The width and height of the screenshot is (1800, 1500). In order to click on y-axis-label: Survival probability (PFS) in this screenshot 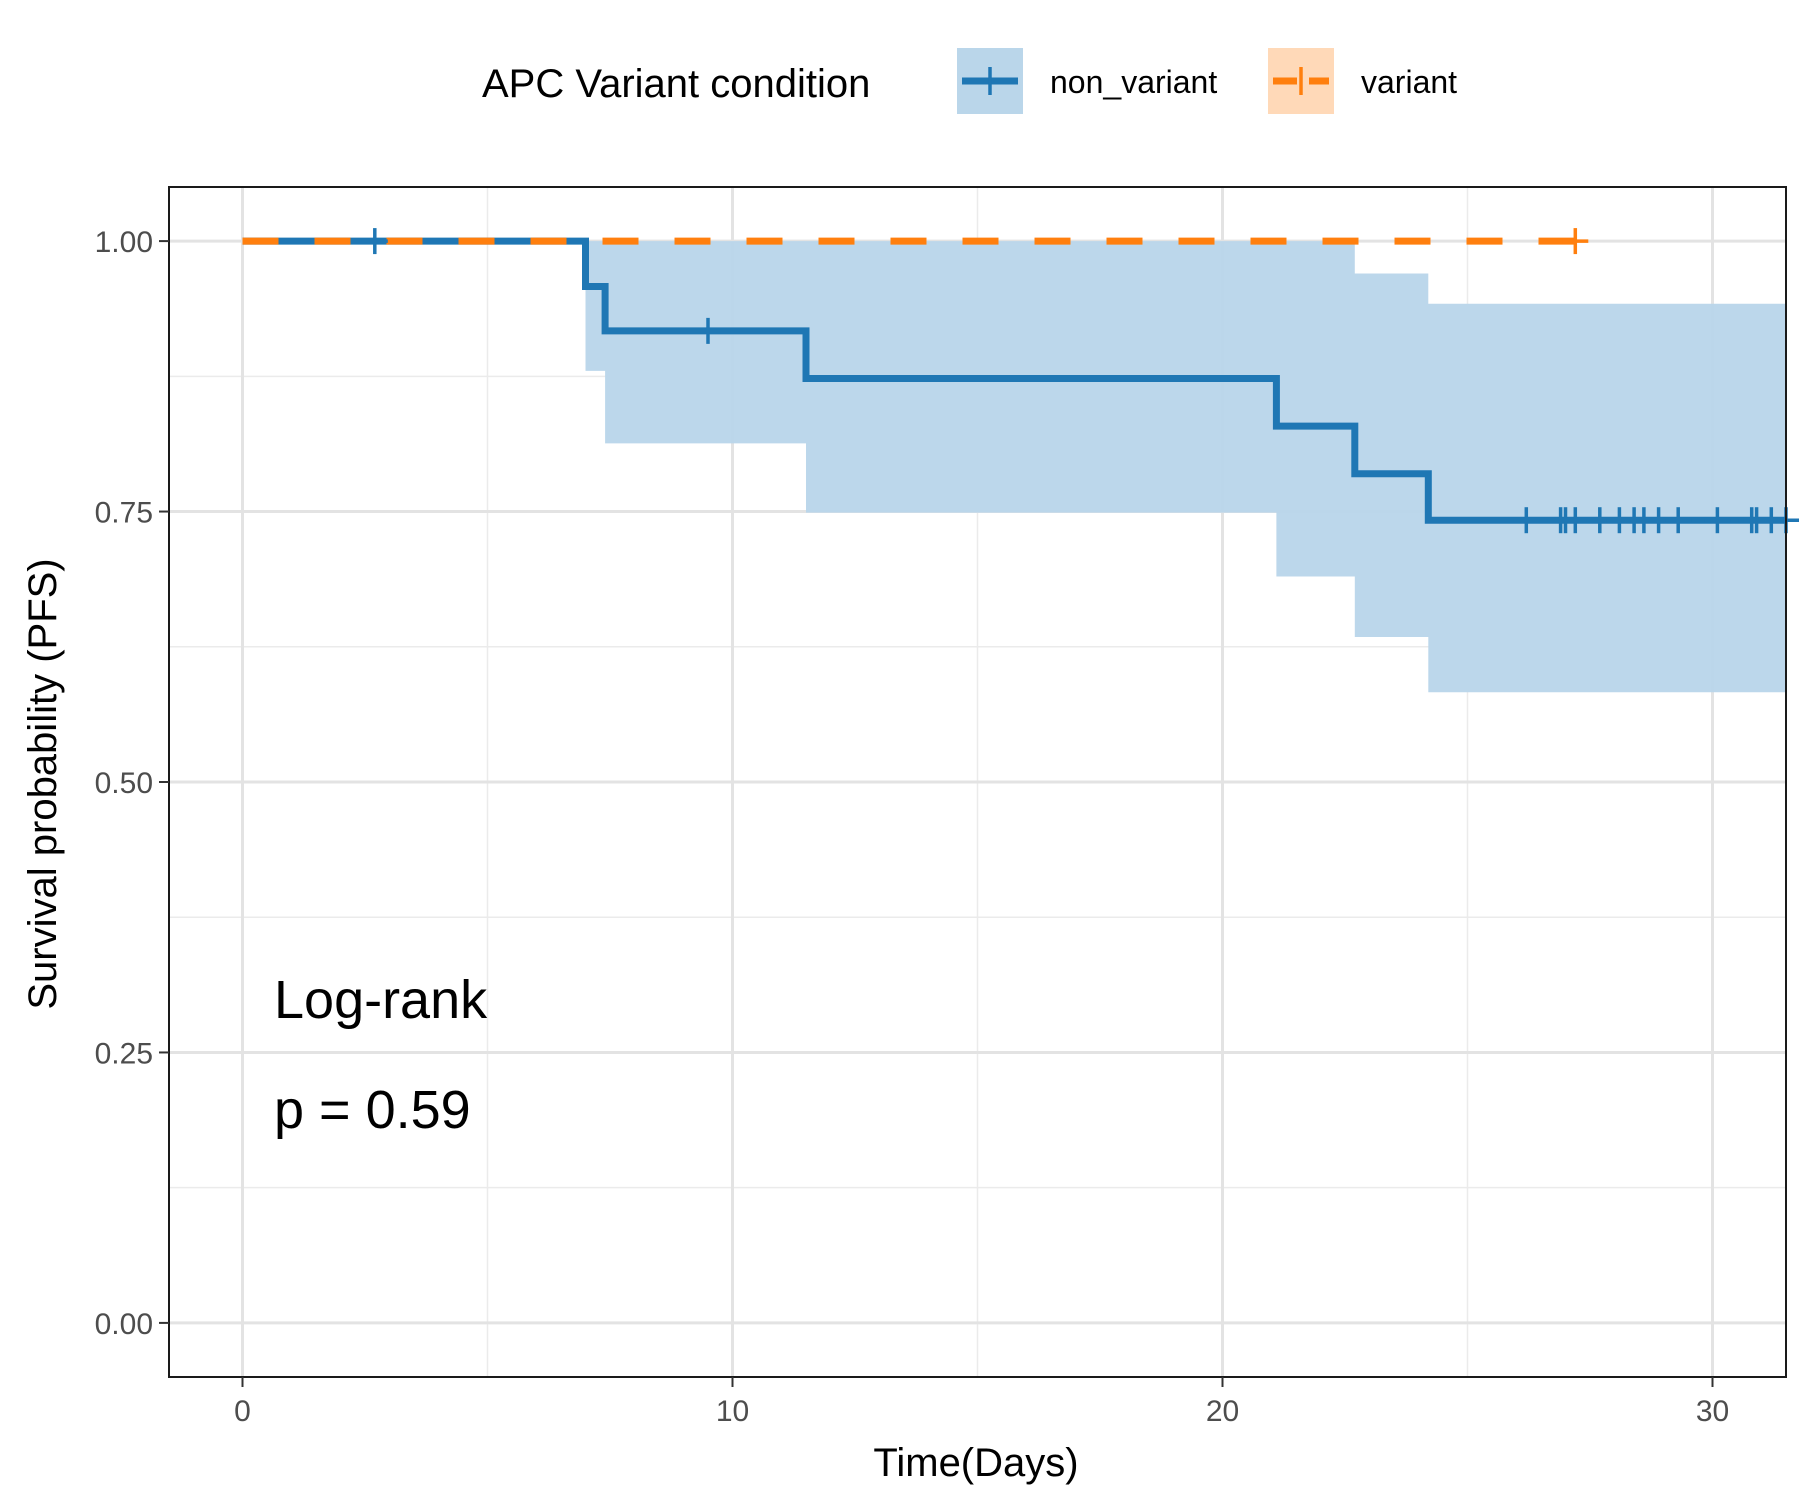, I will do `click(43, 783)`.